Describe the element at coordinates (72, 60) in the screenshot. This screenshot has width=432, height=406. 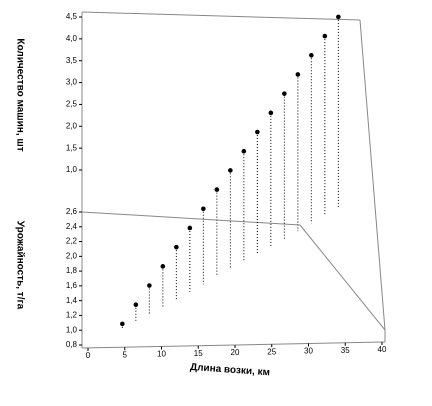
I see `z-tick-label: 3,5` at that location.